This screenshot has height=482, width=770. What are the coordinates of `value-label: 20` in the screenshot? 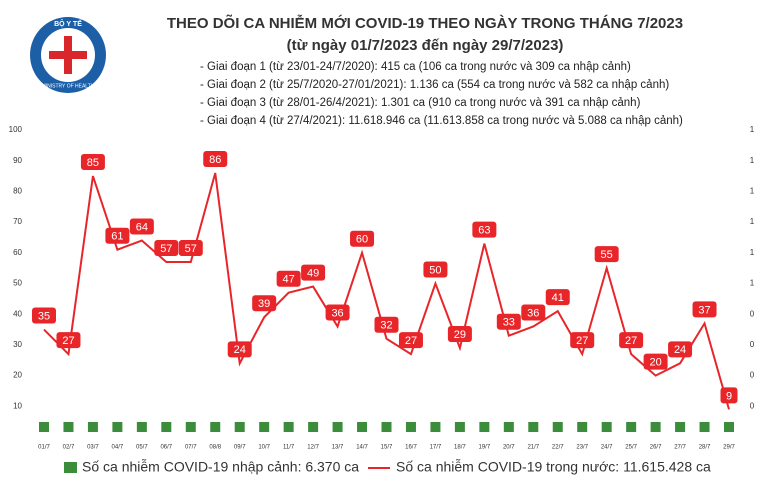 It's located at (655, 363).